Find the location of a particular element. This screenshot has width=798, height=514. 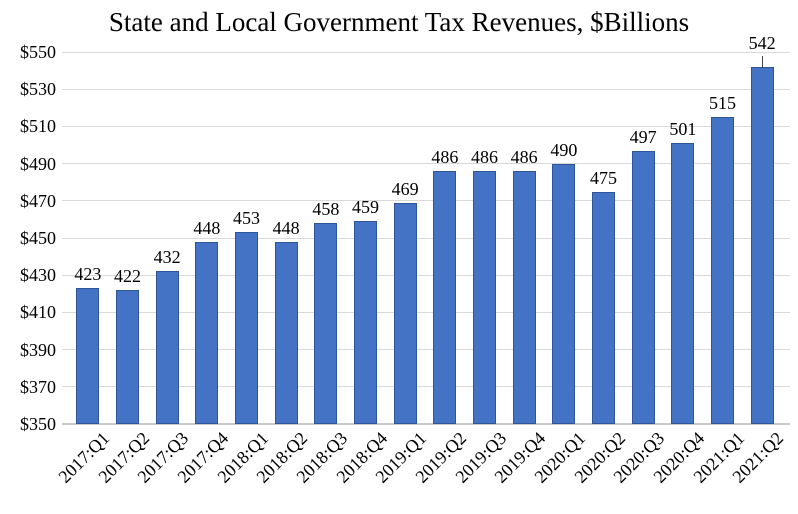

y-axis-label: $510 is located at coordinates (38, 126).